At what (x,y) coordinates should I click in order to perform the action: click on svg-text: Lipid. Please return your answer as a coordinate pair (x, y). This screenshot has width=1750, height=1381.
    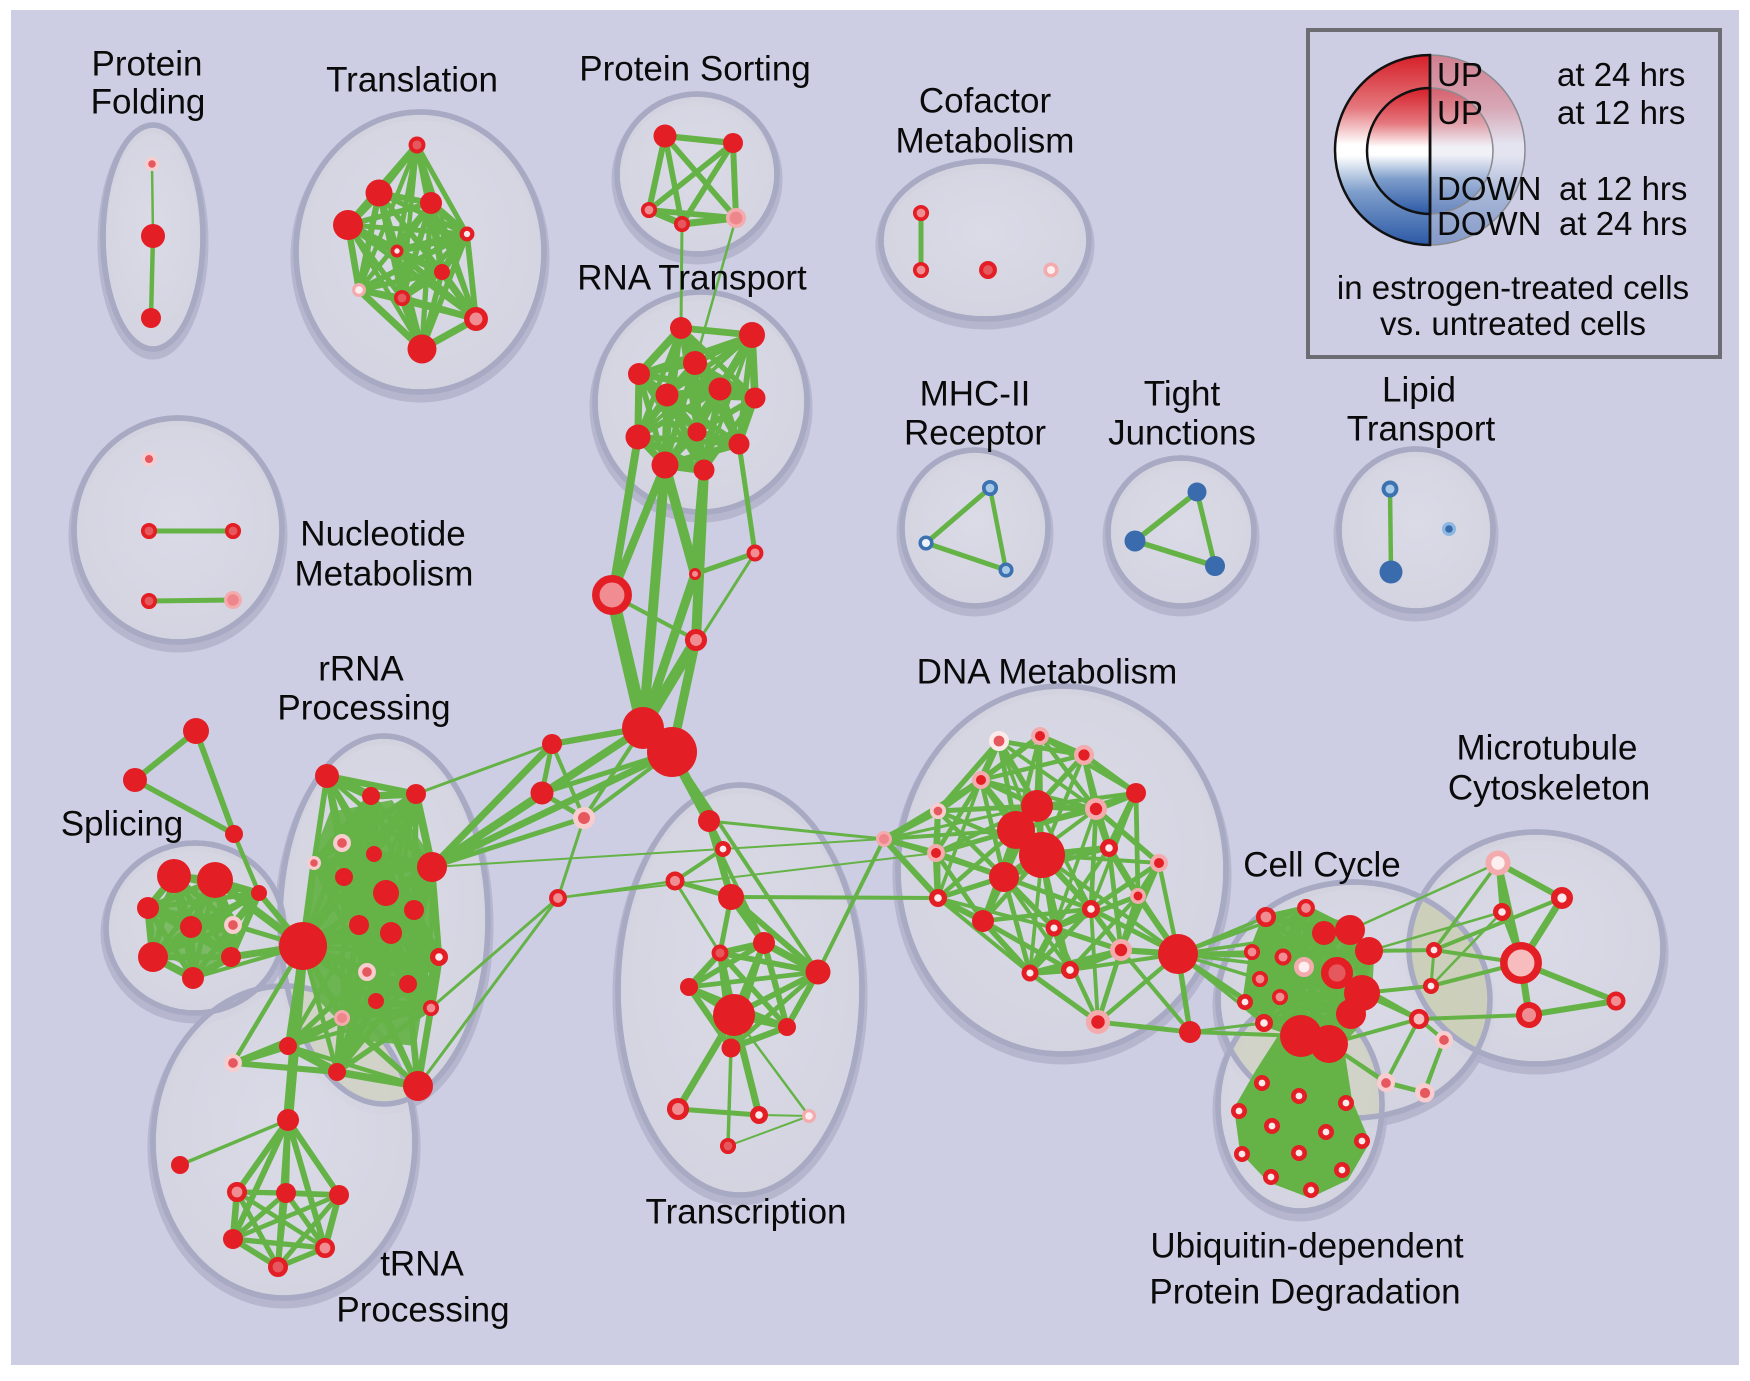
    Looking at the image, I should click on (1419, 390).